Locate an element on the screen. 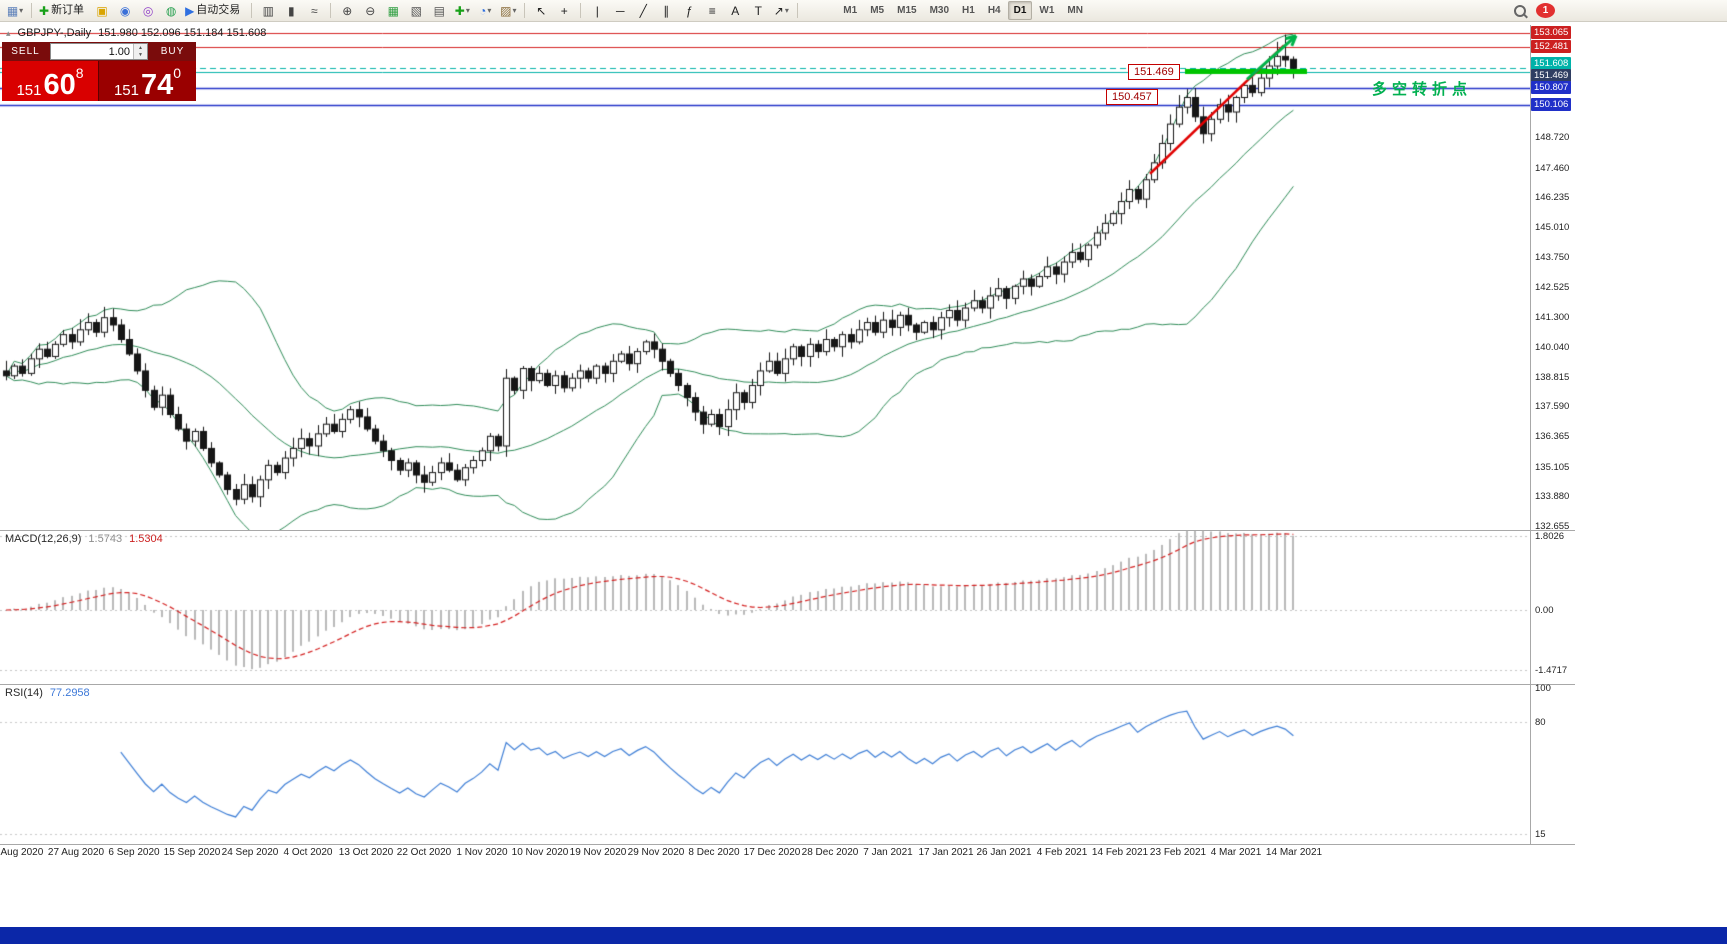 This screenshot has width=1727, height=944. mql5-market-icon-glyph: ▣ is located at coordinates (102, 10).